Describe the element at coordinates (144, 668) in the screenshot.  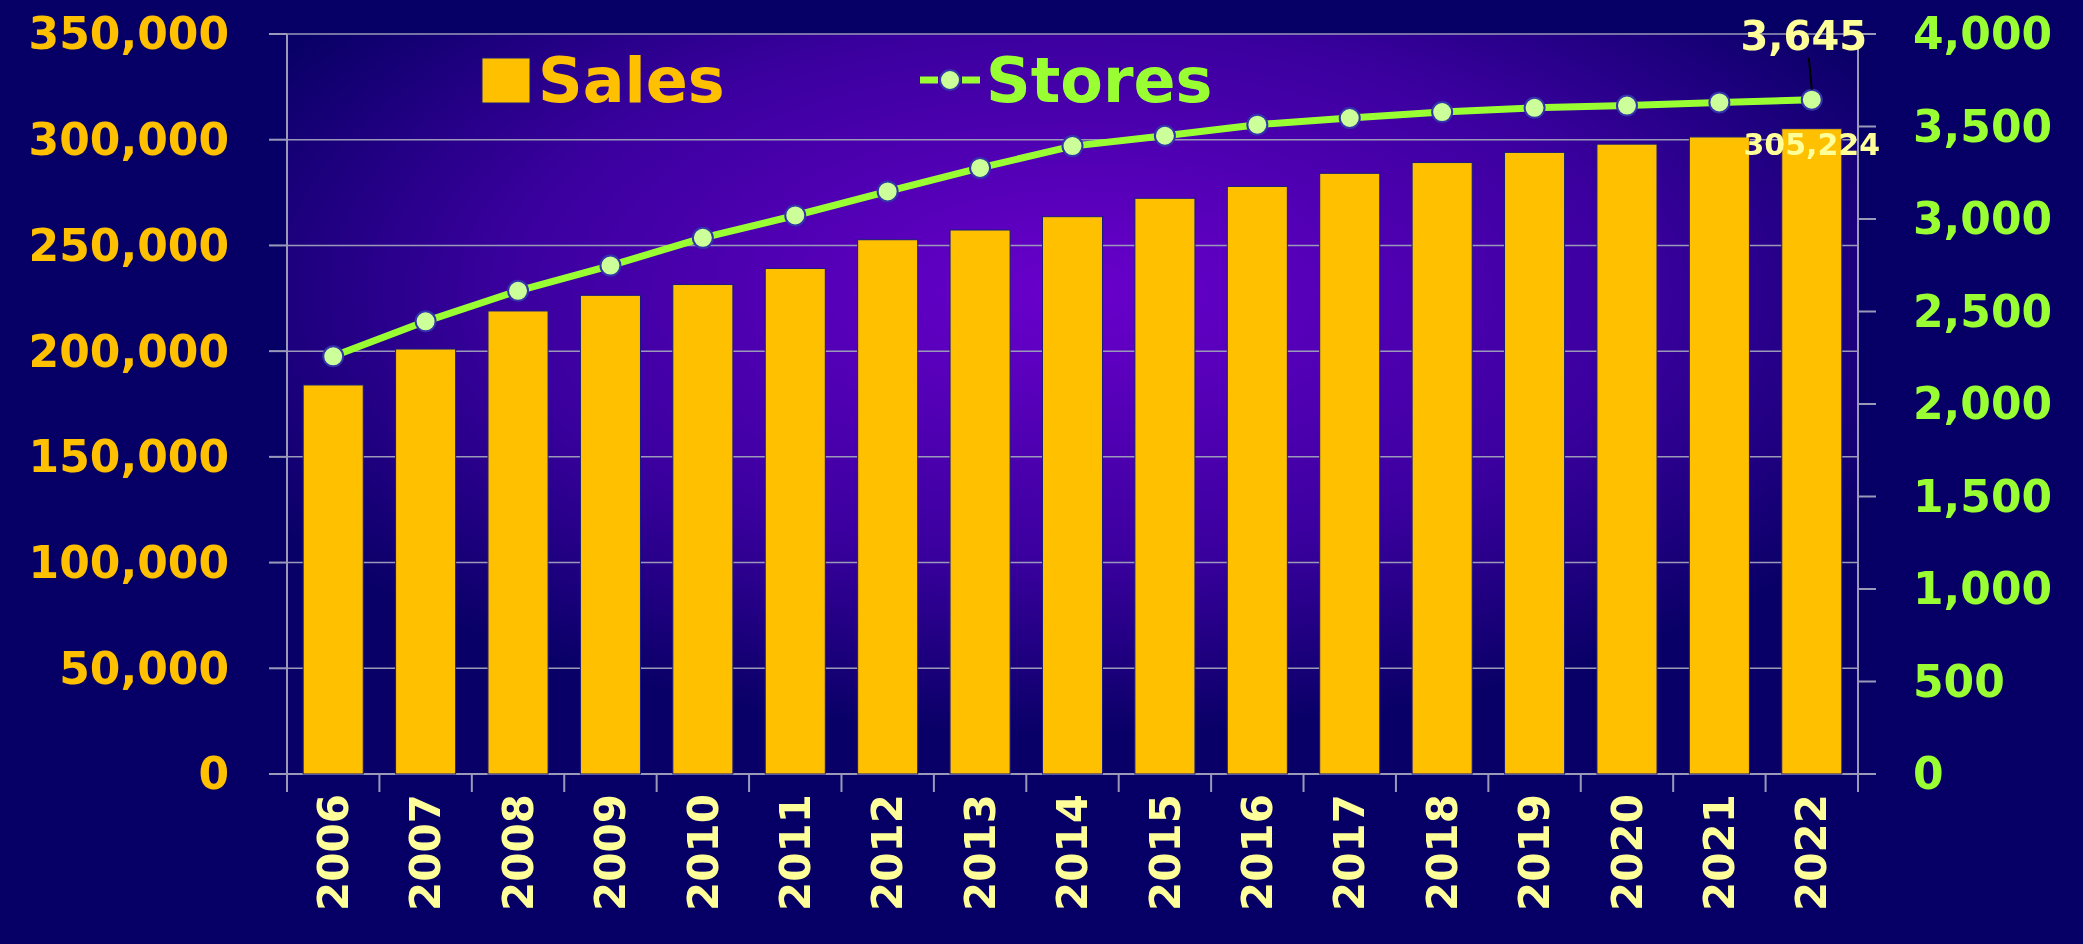
I see `y-tick-label: 50,000` at that location.